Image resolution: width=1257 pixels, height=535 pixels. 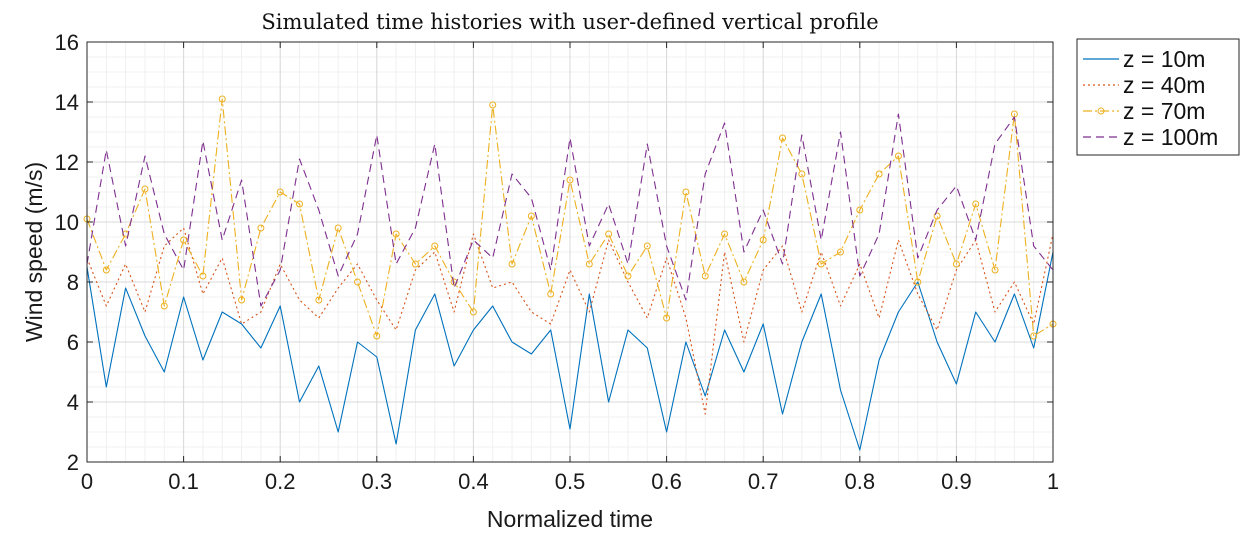 What do you see at coordinates (1164, 59) in the screenshot?
I see `legend-label: z = 10m` at bounding box center [1164, 59].